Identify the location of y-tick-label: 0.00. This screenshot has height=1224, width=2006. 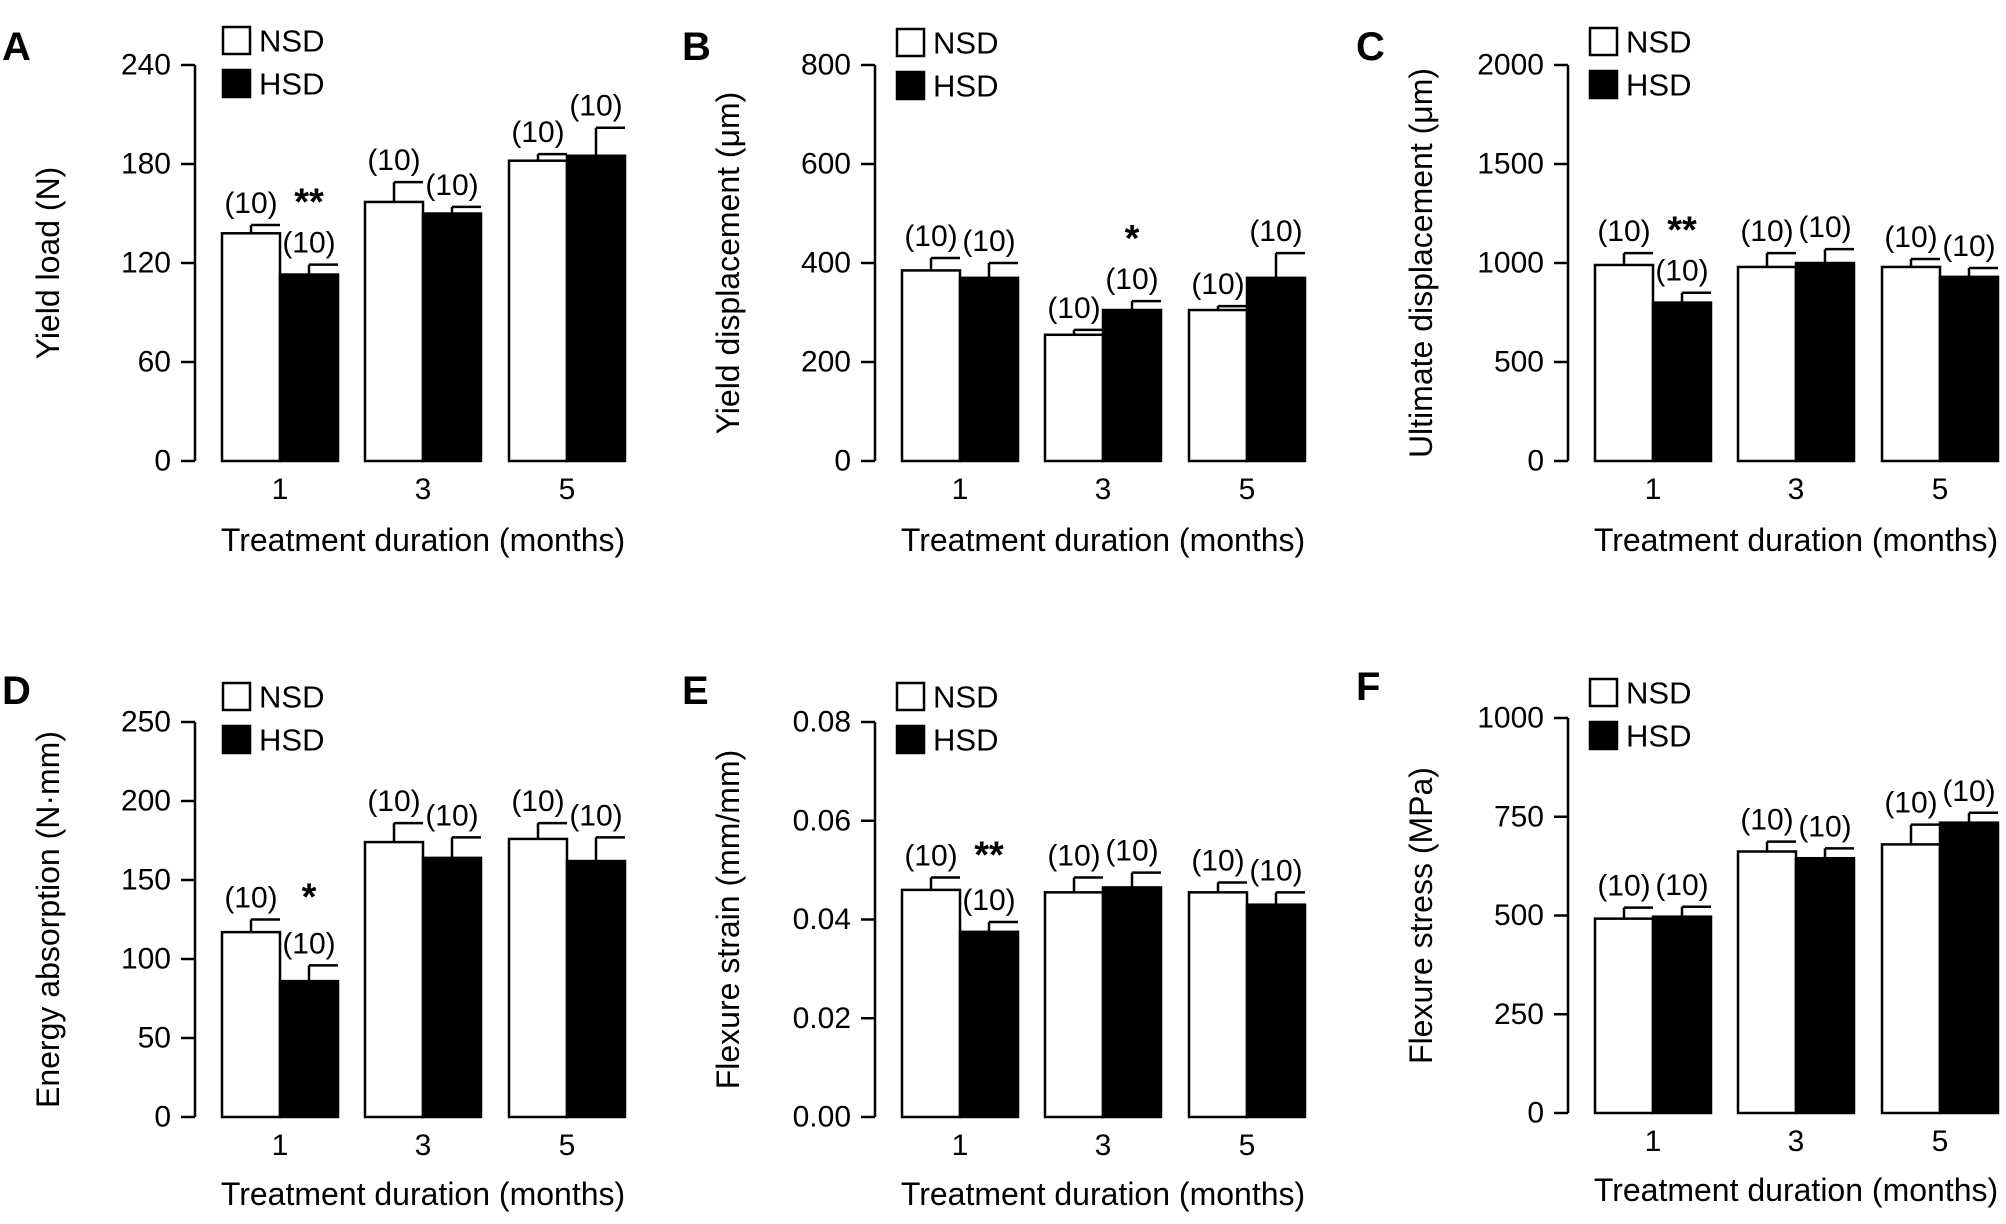
(822, 1117).